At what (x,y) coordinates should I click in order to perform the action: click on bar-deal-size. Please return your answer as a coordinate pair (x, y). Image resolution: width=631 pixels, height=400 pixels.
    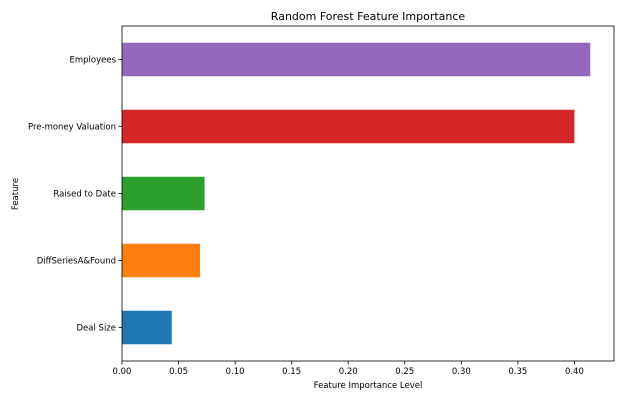
    Looking at the image, I should click on (147, 327).